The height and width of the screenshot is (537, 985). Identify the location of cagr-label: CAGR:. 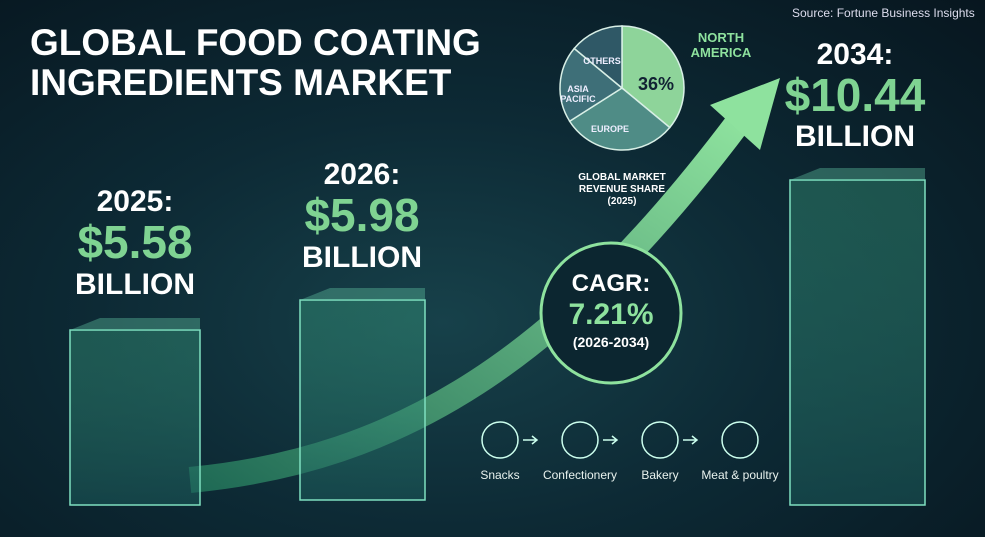
(611, 283).